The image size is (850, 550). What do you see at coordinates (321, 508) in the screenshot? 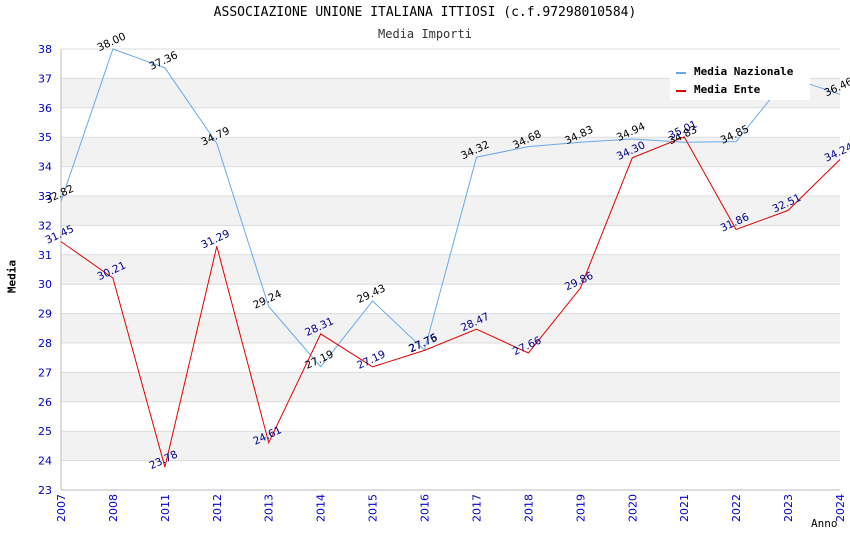
I see `x-tick-label: 2014` at bounding box center [321, 508].